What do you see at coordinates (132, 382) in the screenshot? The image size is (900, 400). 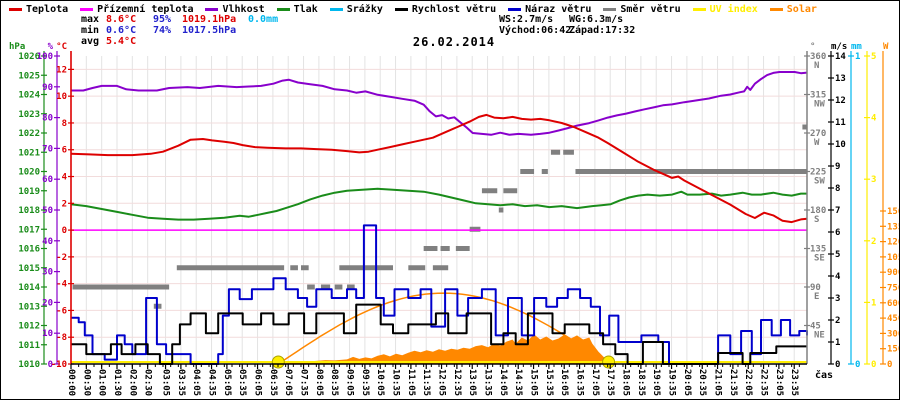 I see `time-tick-label: 02:00` at bounding box center [132, 382].